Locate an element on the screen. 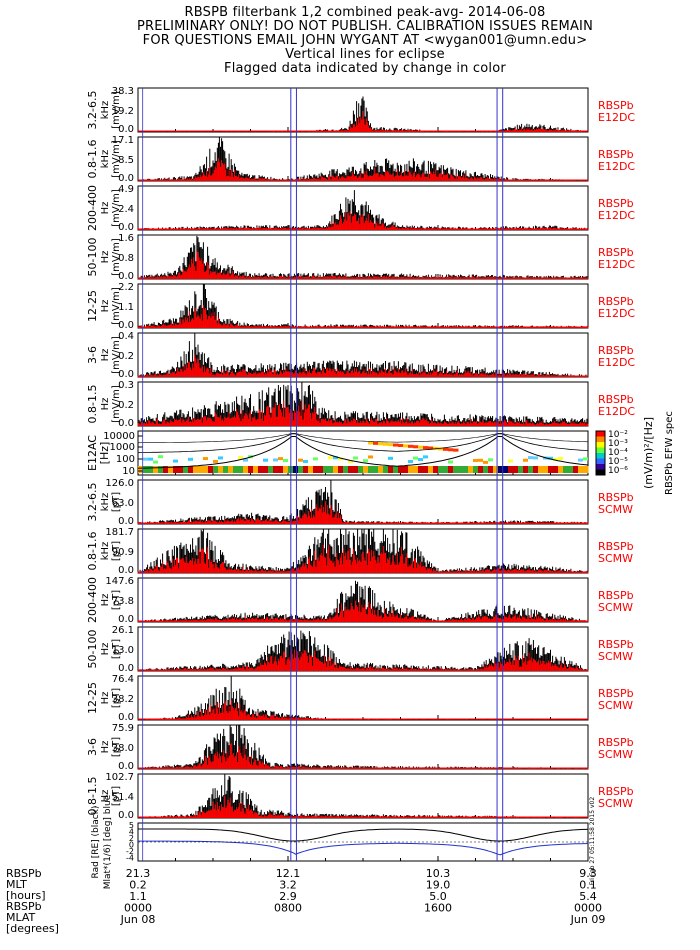 Image resolution: width=700 pixels, height=950 pixels. spec-band-label: E12AC is located at coordinates (92, 453).